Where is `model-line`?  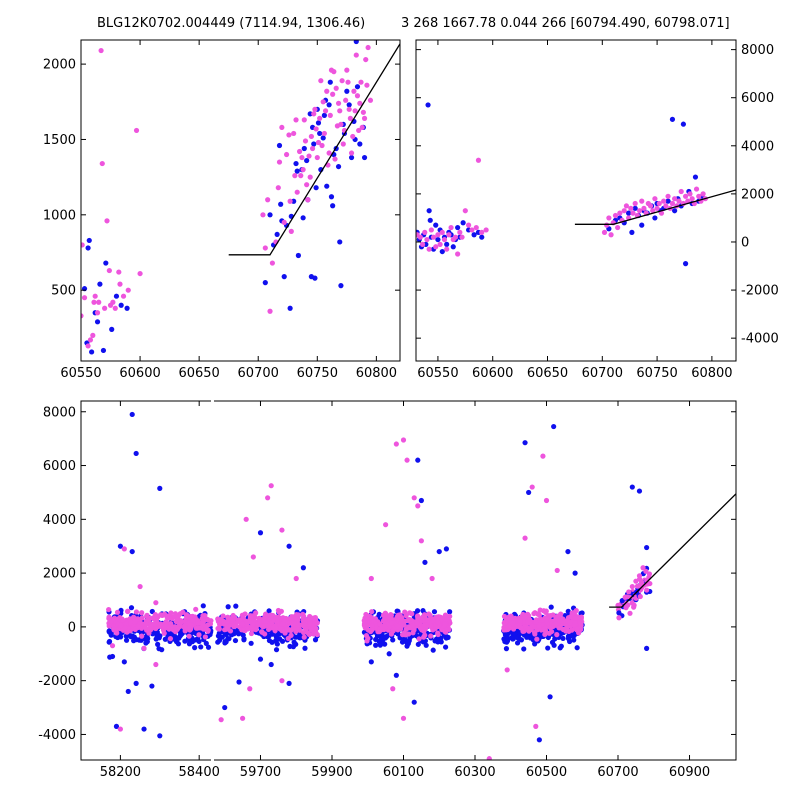 model-line is located at coordinates (314, 149).